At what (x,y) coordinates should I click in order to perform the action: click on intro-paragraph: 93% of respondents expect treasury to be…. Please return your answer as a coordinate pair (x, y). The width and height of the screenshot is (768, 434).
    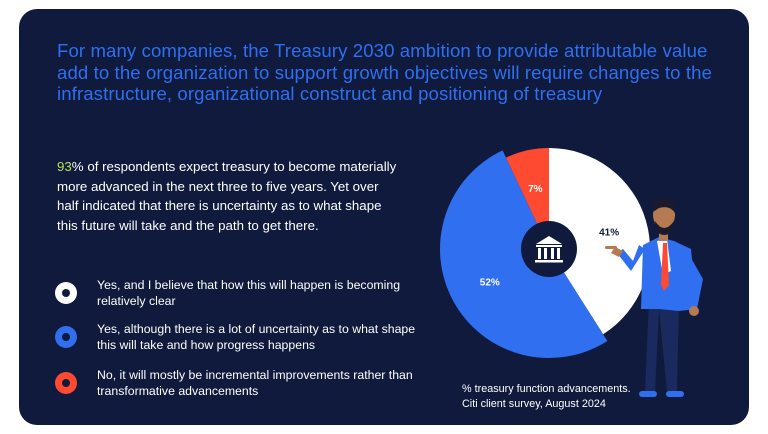
    Looking at the image, I should click on (227, 196).